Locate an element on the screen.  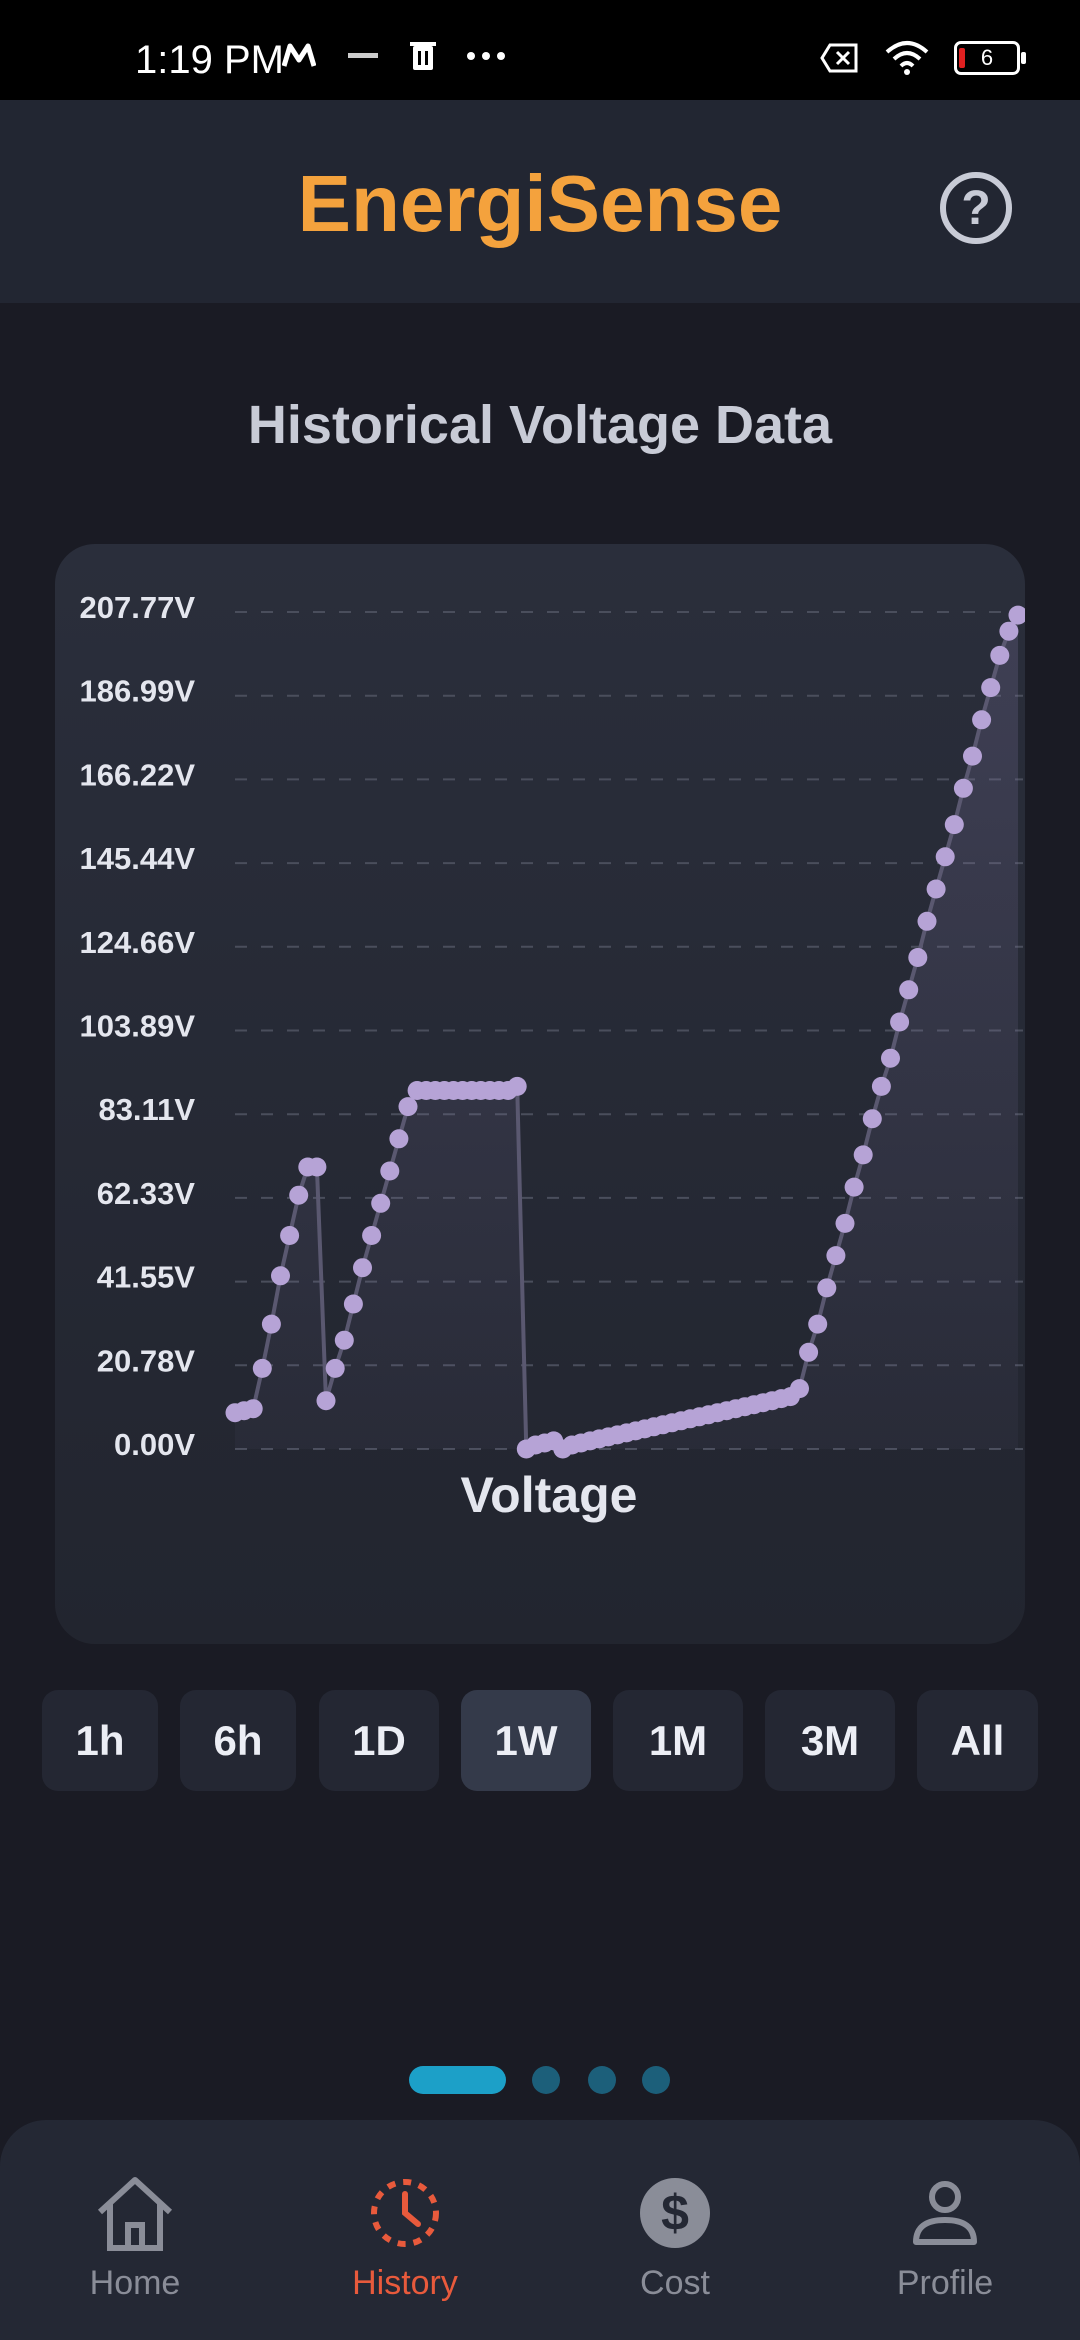
app-header is located at coordinates (540, 201).